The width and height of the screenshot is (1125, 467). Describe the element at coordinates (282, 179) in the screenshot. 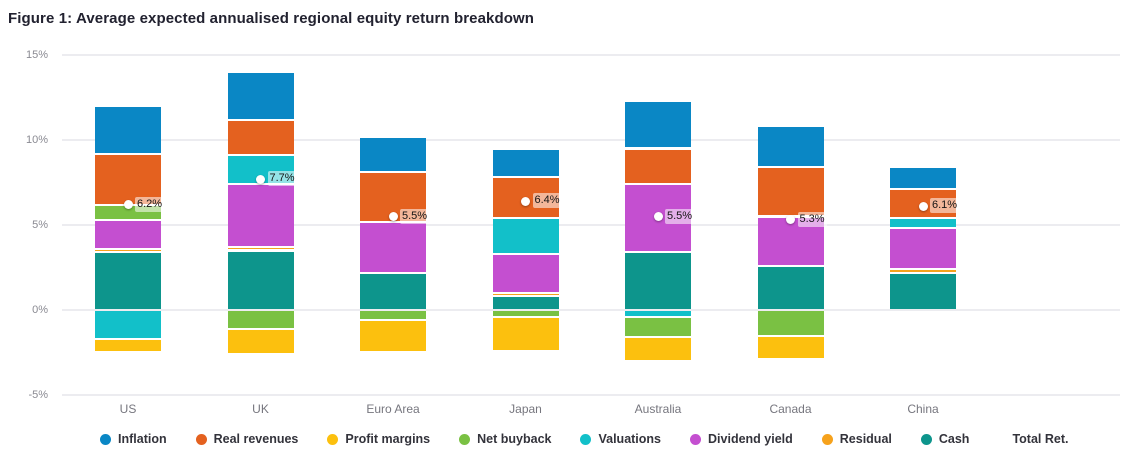

I see `total-return-value-label: 7.7%` at that location.